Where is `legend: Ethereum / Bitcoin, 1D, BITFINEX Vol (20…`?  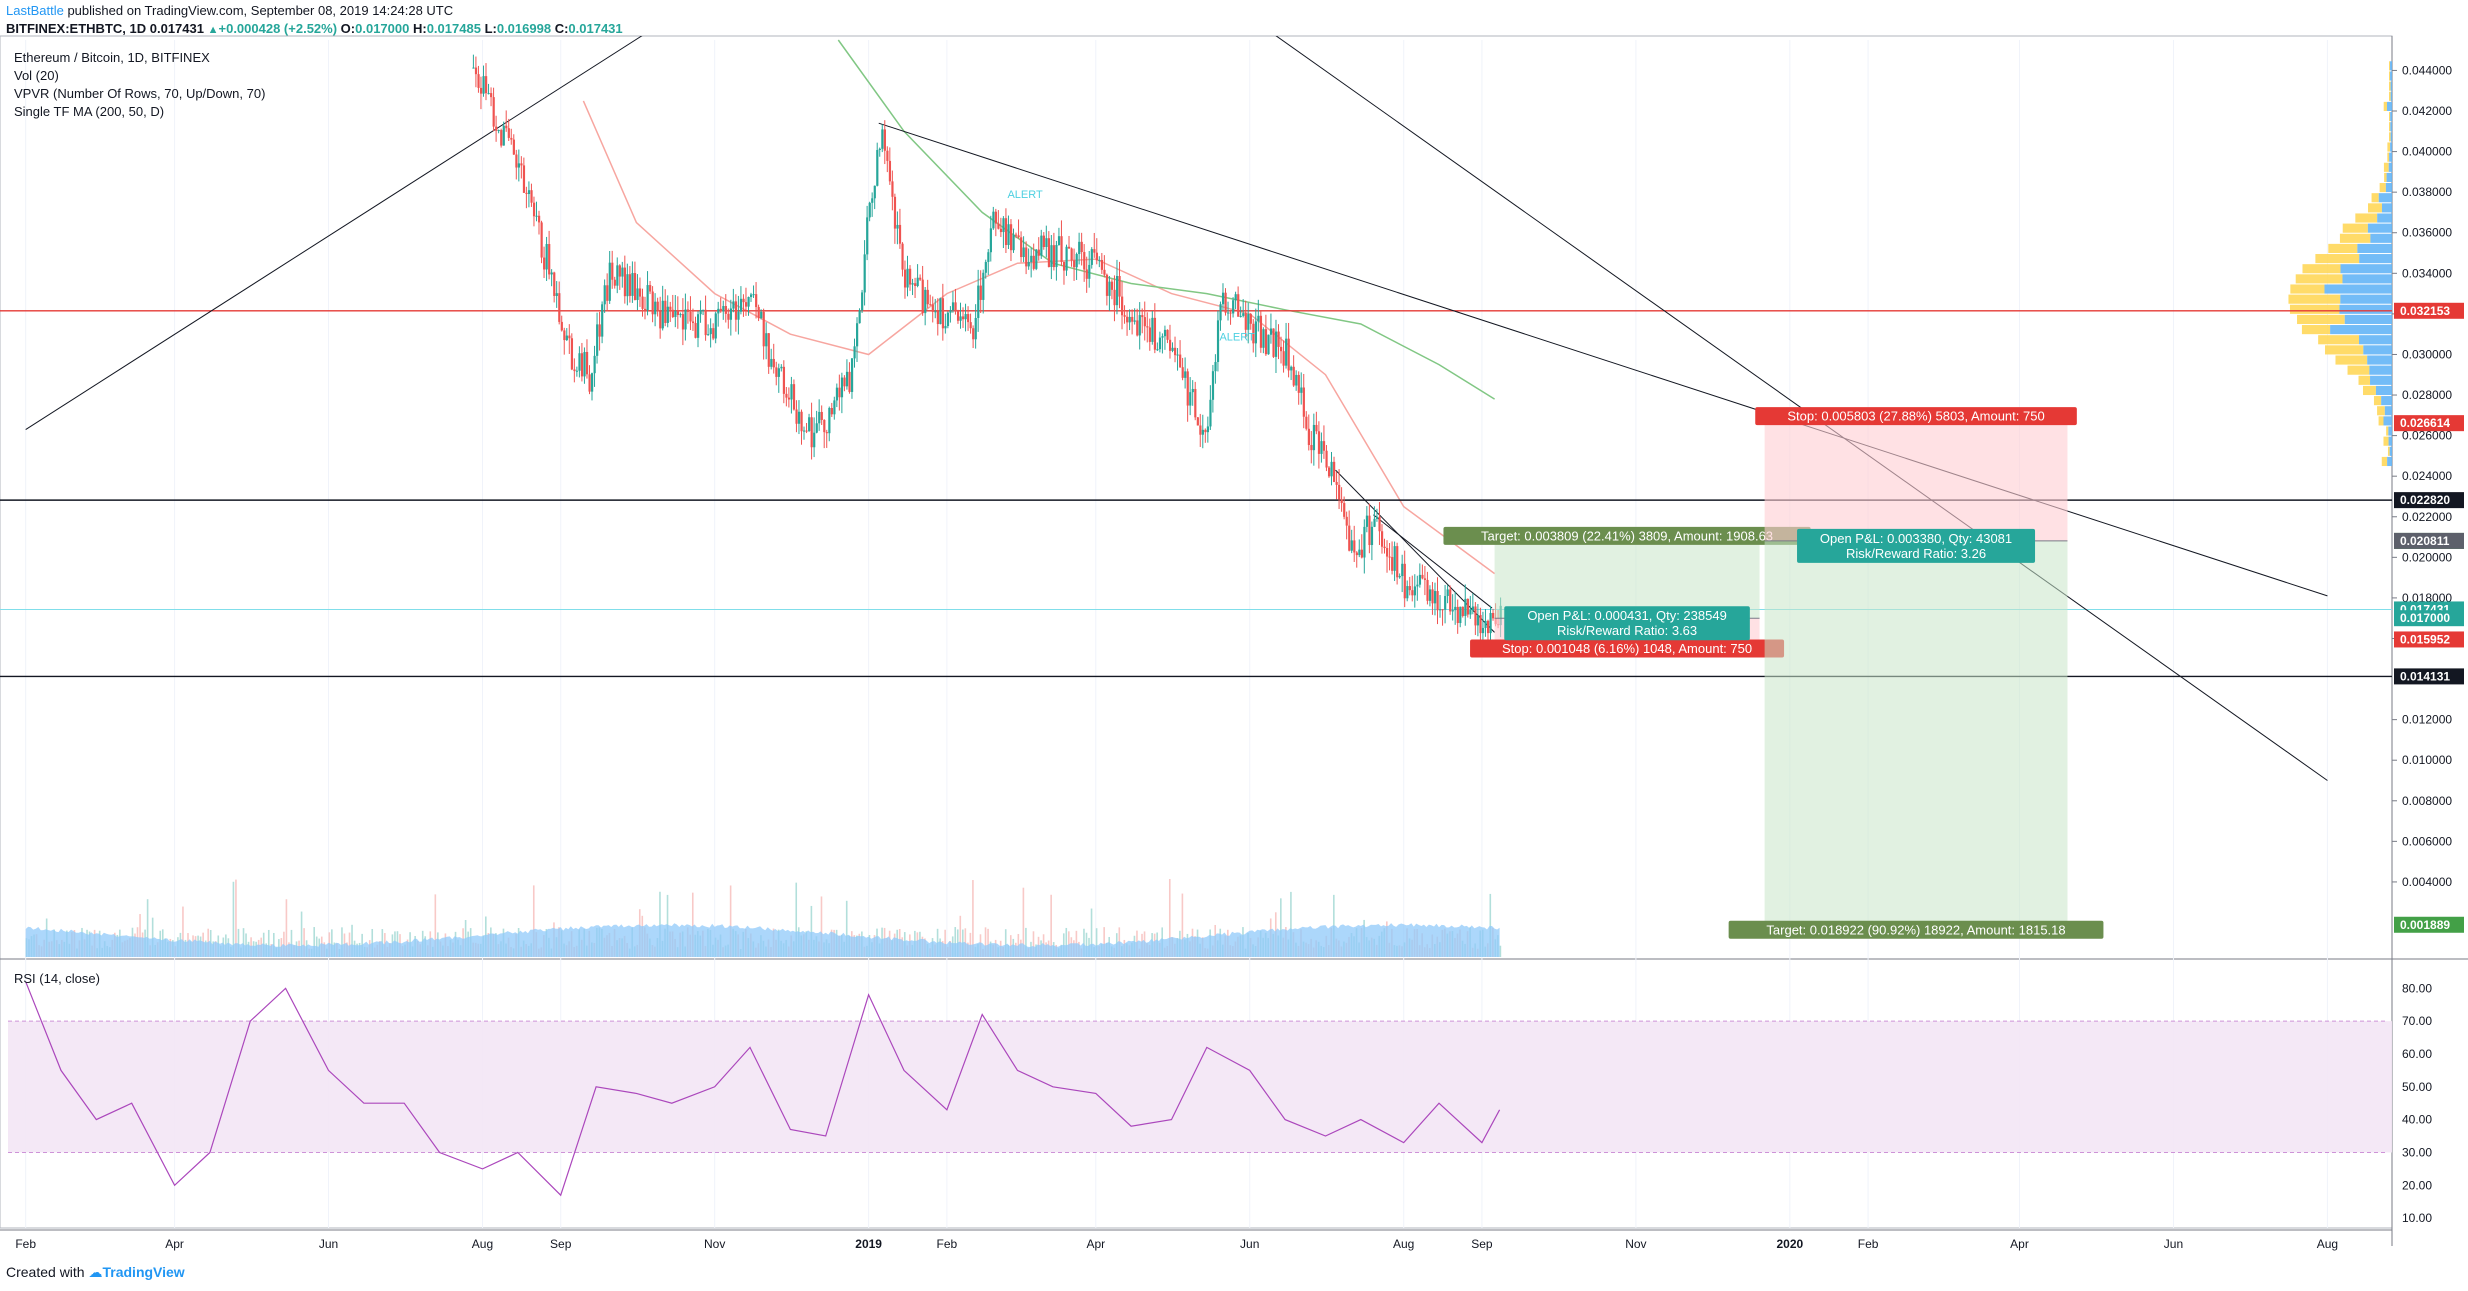
legend: Ethereum / Bitcoin, 1D, BITFINEX Vol (20… is located at coordinates (139, 518).